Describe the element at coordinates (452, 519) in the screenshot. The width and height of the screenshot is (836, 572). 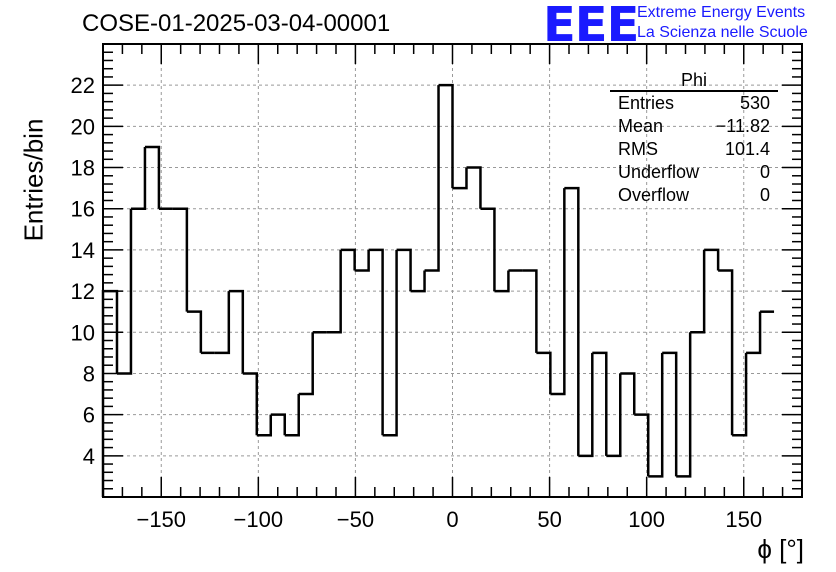
I see `x-tick-label: 0` at that location.